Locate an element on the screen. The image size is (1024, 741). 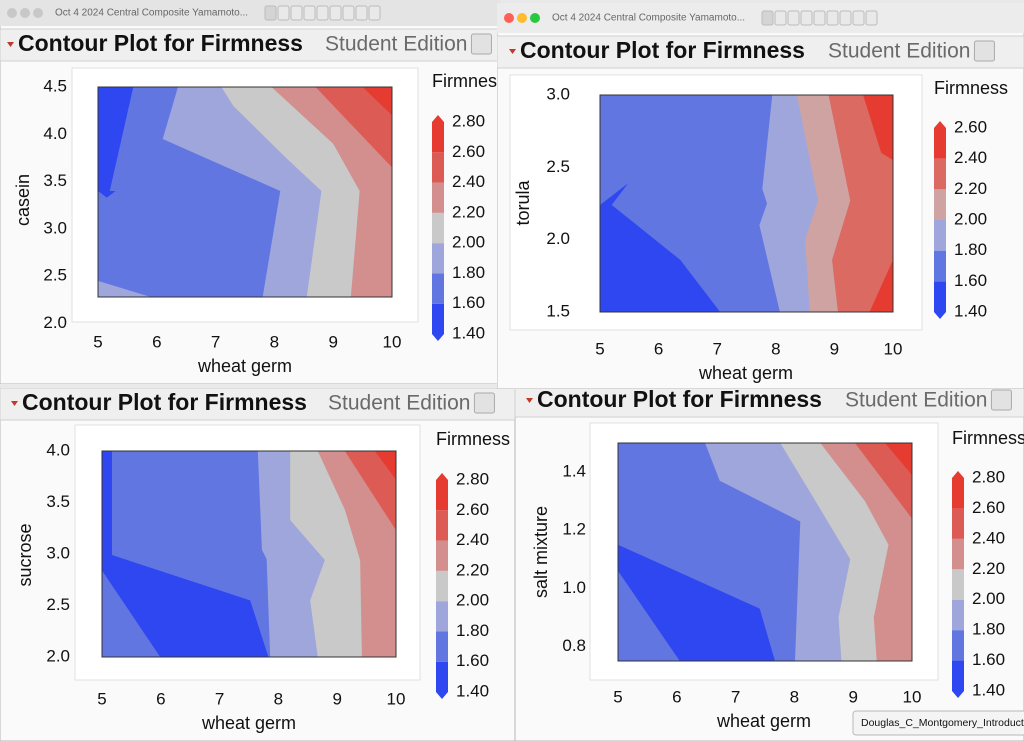
x-axis-label: wheat germ is located at coordinates (745, 373).